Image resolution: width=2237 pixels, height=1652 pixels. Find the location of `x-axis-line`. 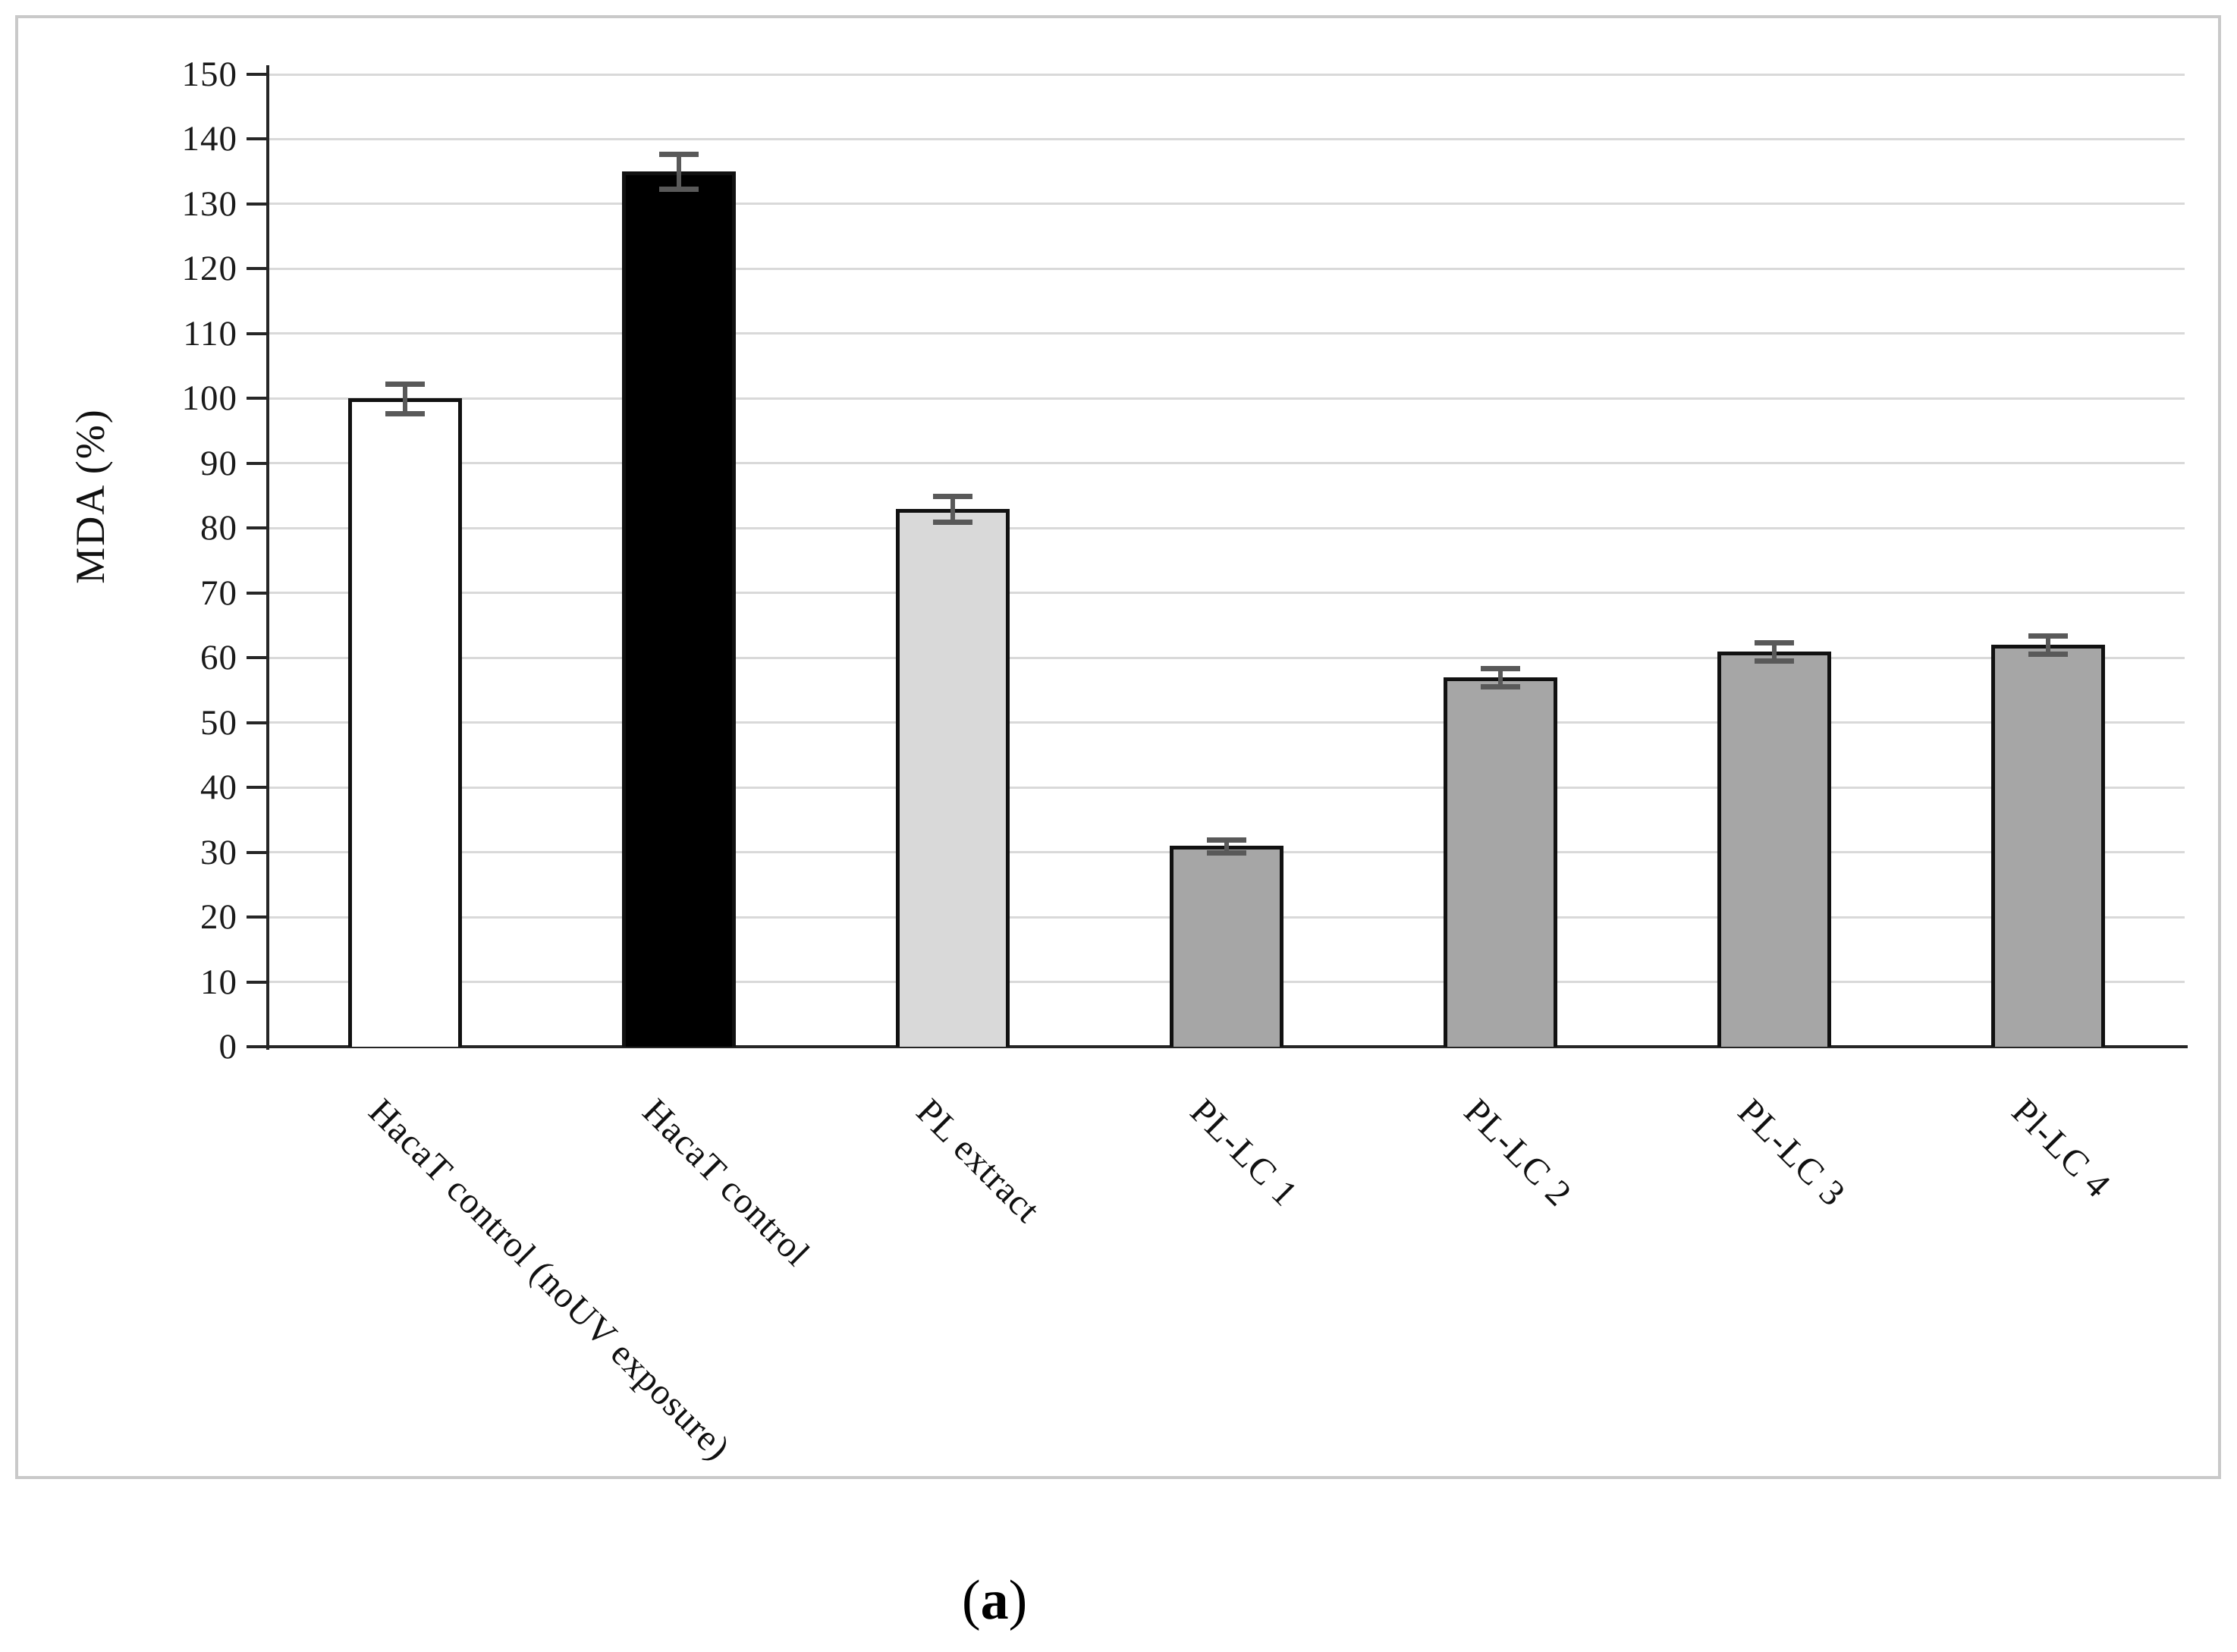

x-axis-line is located at coordinates (1227, 1047).